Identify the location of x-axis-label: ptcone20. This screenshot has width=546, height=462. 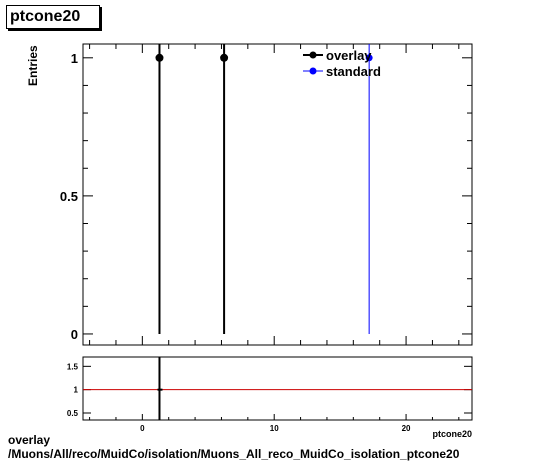
(452, 434).